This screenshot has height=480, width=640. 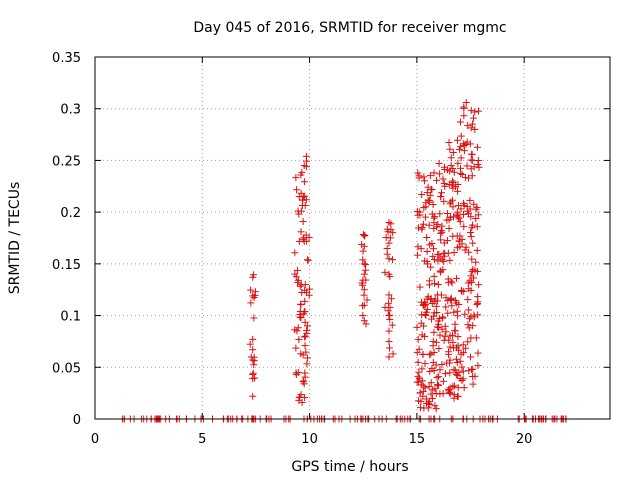 I want to click on y-tick-label: 0.15, so click(x=66, y=265).